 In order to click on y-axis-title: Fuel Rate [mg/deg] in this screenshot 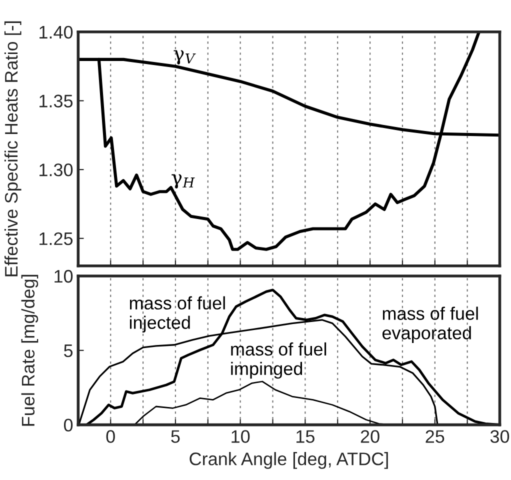, I will do `click(29, 350)`.